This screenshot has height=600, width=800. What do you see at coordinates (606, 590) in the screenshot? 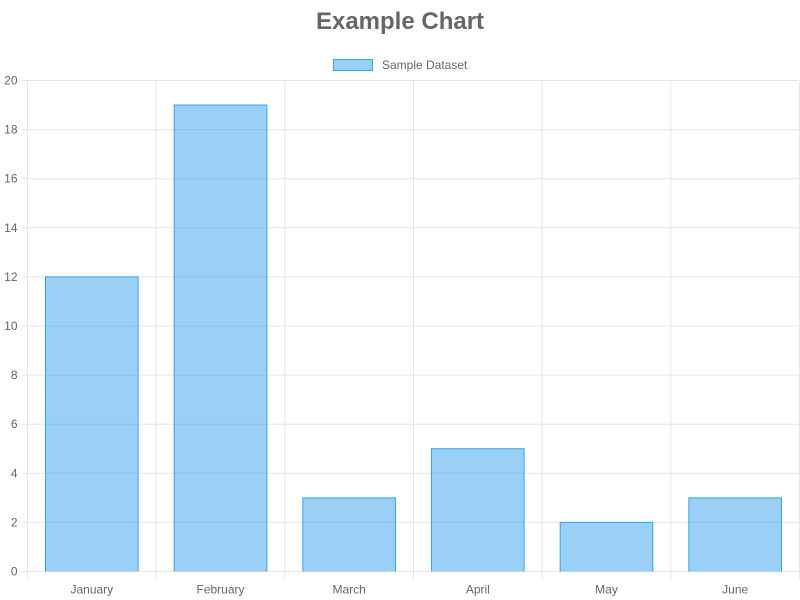
I see `x-tick-label: May` at bounding box center [606, 590].